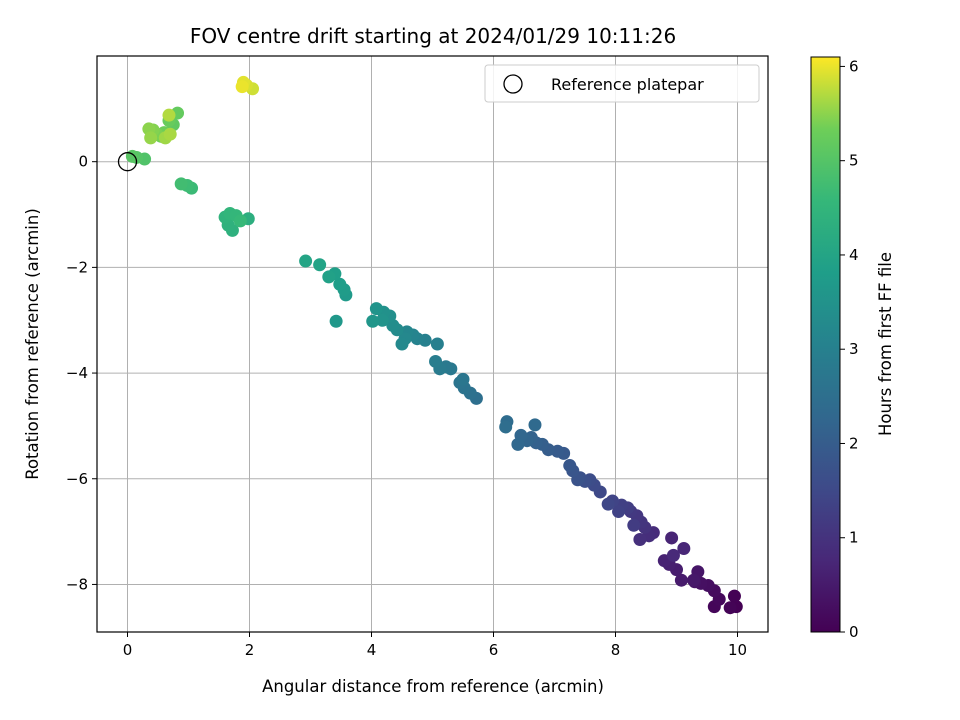 The width and height of the screenshot is (960, 720). I want to click on reference-platepar-marker, so click(127, 162).